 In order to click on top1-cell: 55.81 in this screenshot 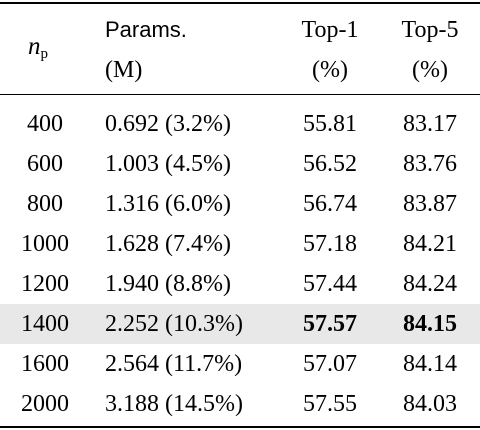, I will do `click(330, 124)`.